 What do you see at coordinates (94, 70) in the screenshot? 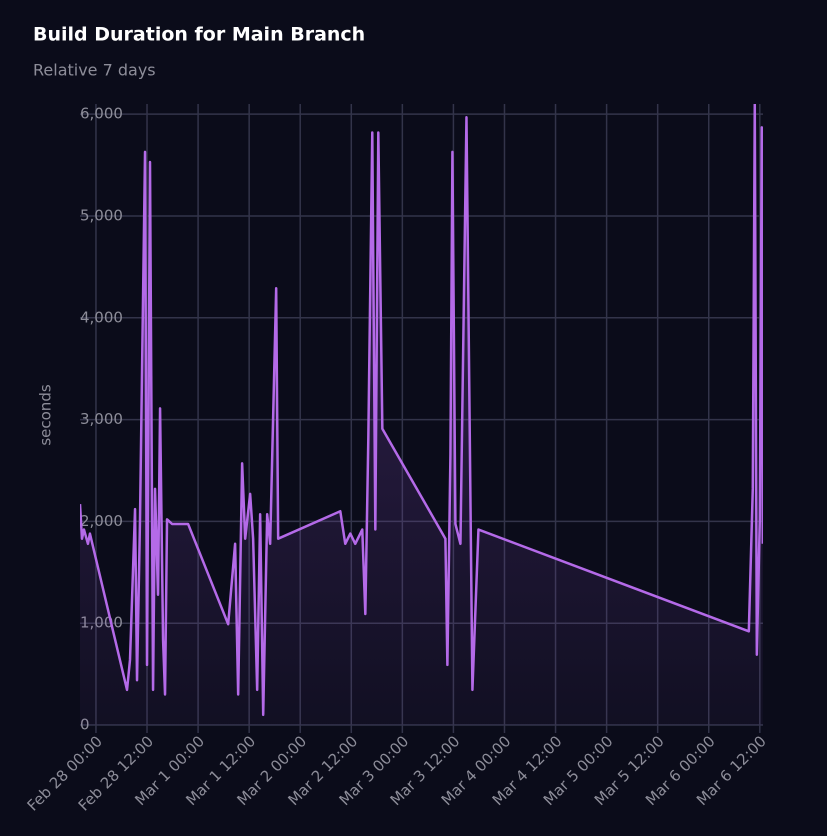
I see `chart-subtitle: Relative 7 days` at bounding box center [94, 70].